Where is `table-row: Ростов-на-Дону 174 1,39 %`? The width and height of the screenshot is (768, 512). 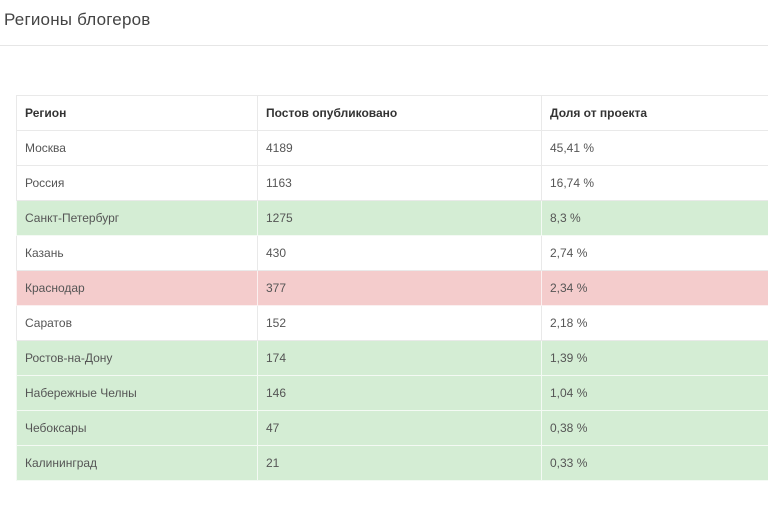
table-row: Ростов-на-Дону 174 1,39 % is located at coordinates (392, 358).